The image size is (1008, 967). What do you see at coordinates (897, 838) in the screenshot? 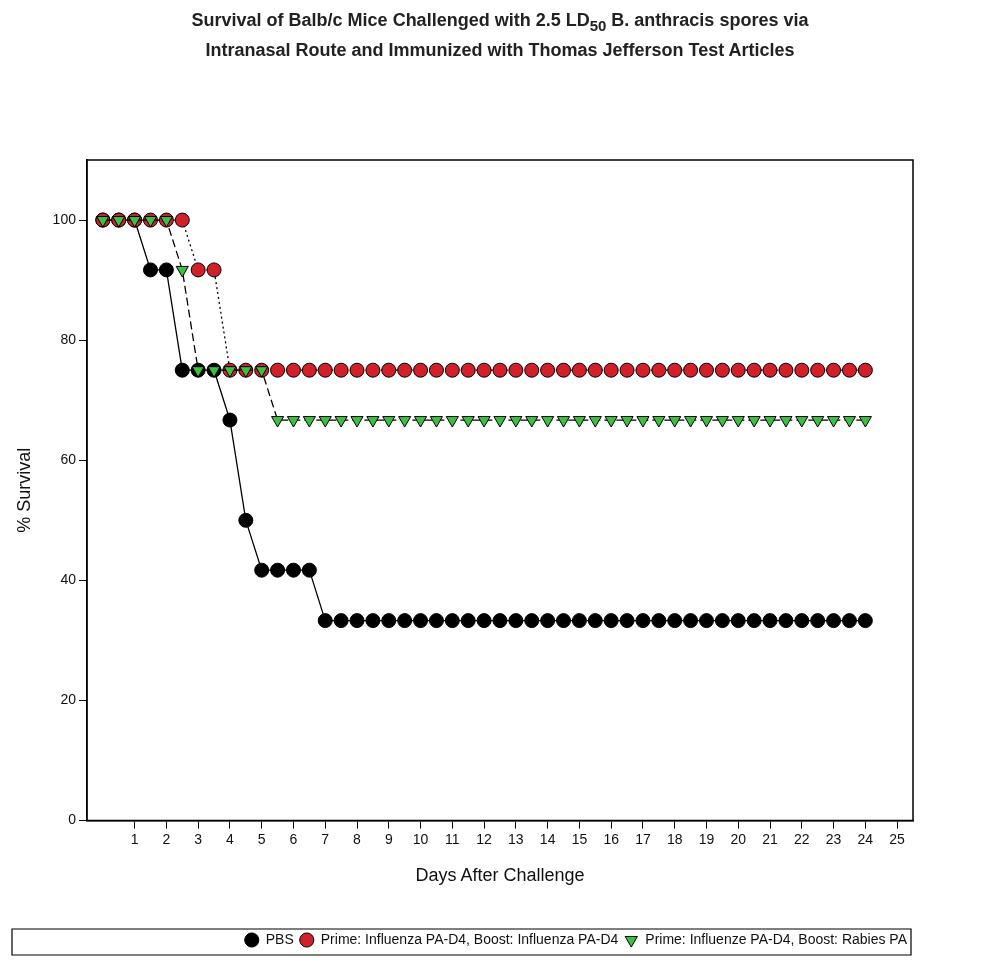
I see `x-tick-label: 25` at bounding box center [897, 838].